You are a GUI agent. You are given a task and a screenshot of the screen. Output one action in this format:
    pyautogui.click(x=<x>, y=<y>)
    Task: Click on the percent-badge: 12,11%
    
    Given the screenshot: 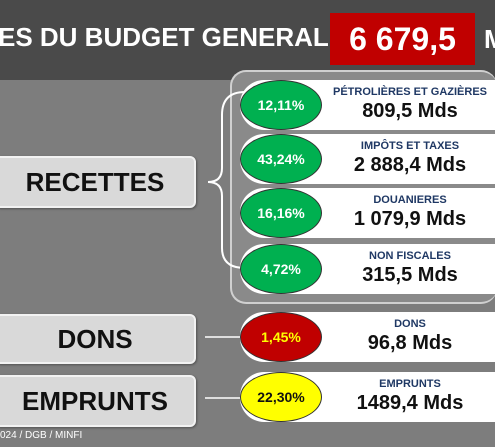 What is the action you would take?
    pyautogui.click(x=281, y=105)
    